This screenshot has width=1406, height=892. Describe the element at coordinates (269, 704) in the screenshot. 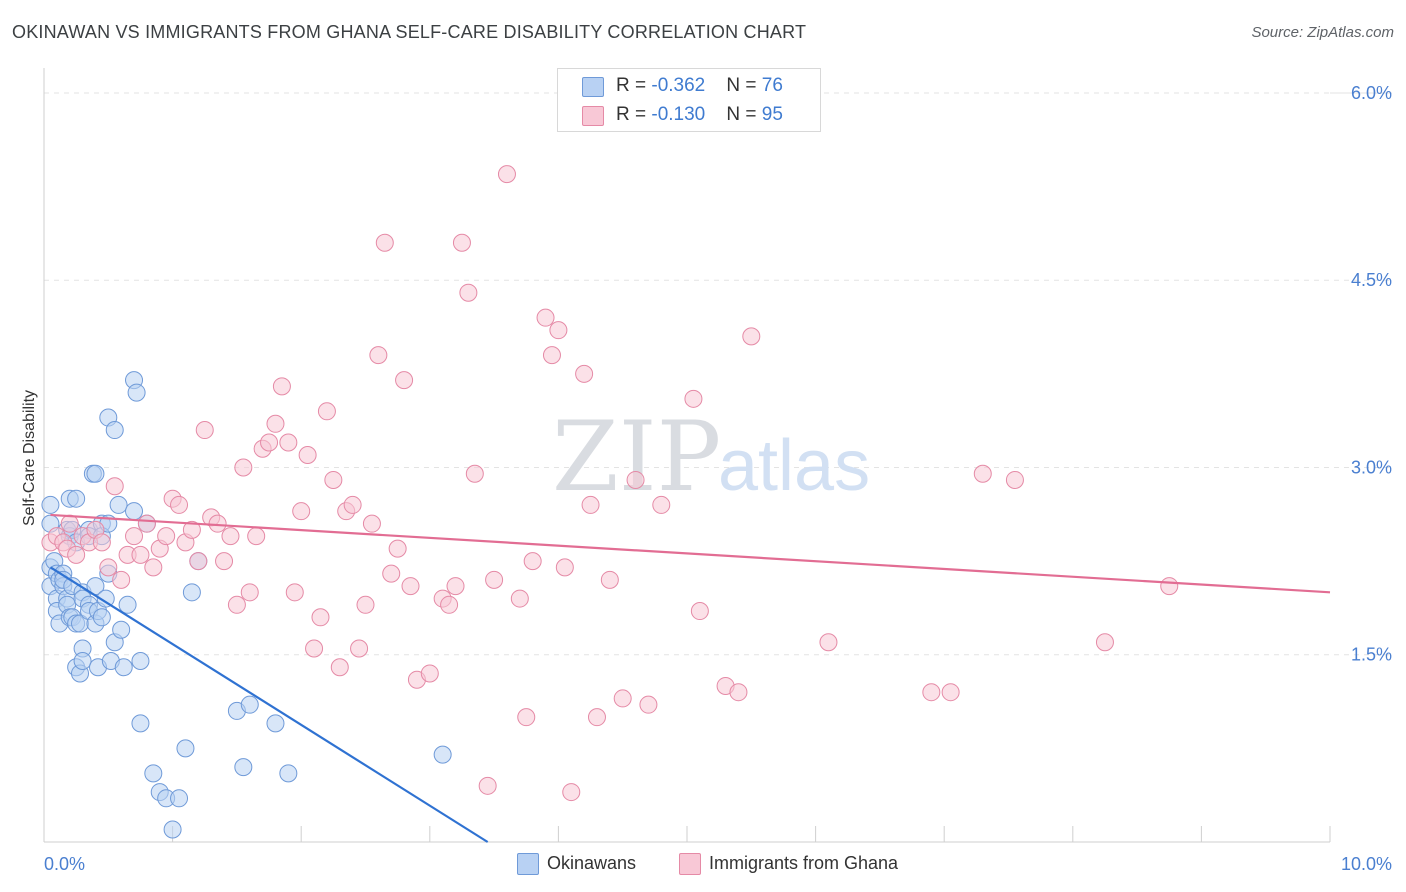

I see `okinawans-trend-line` at that location.